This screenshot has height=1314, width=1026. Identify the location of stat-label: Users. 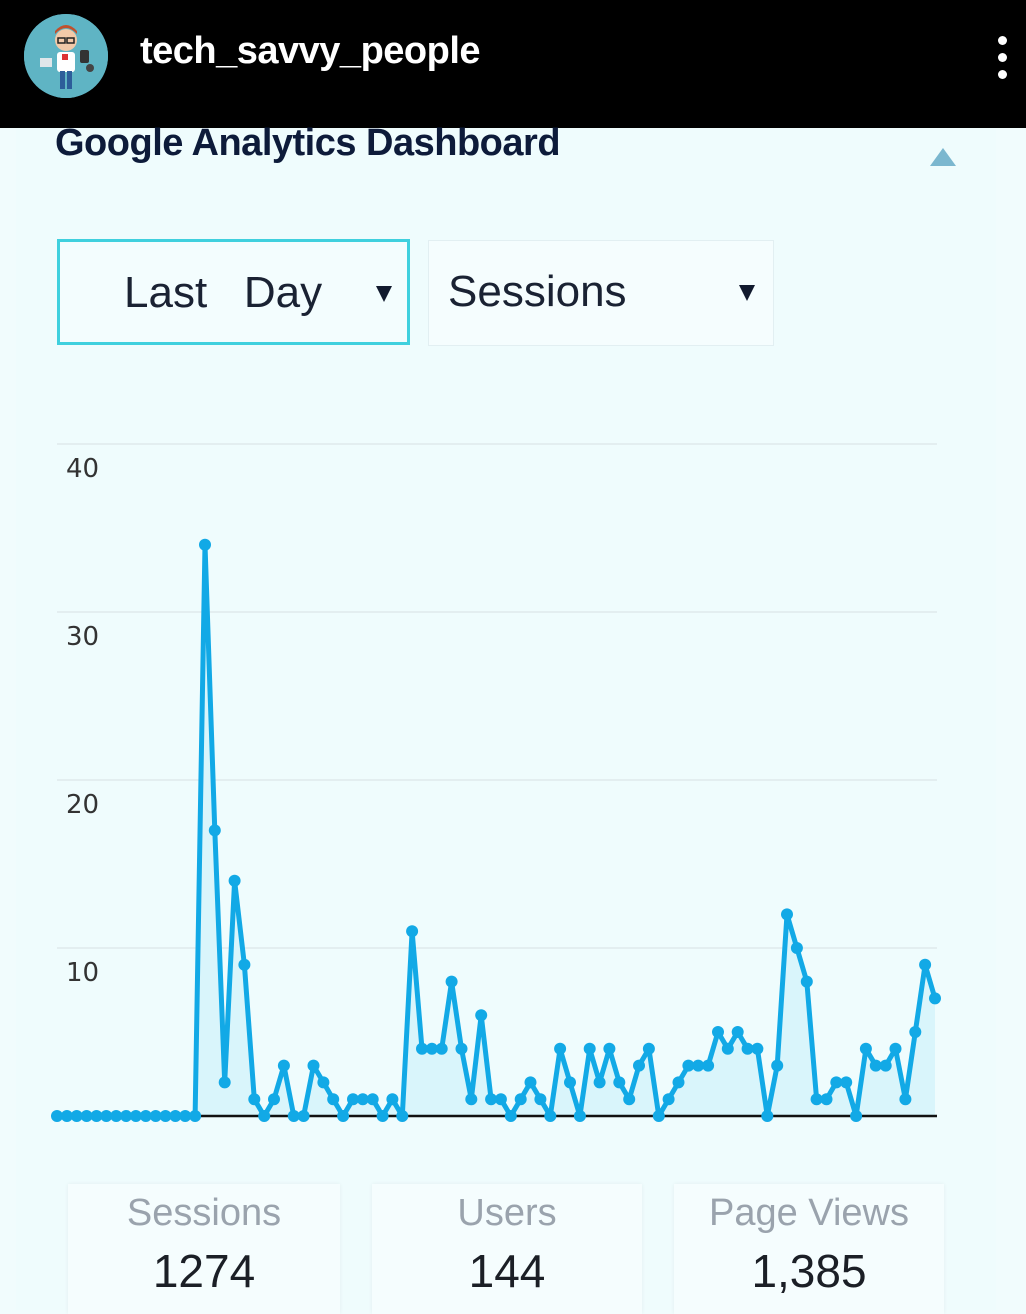
(507, 1213).